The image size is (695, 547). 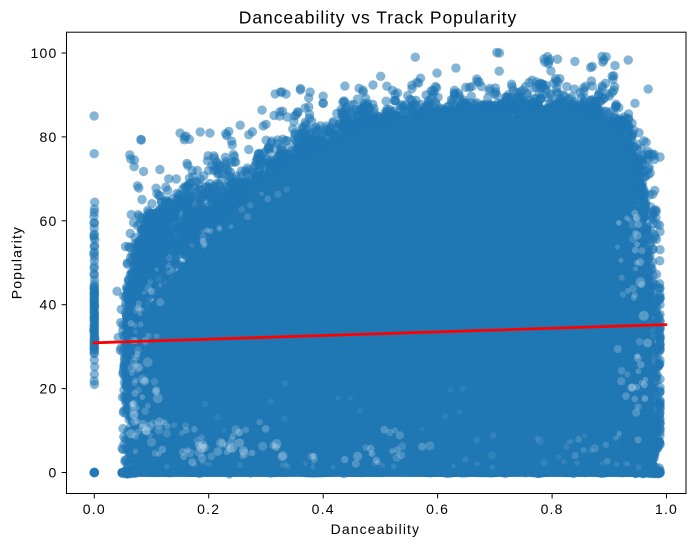 What do you see at coordinates (666, 509) in the screenshot?
I see `svg-text: 1.0` at bounding box center [666, 509].